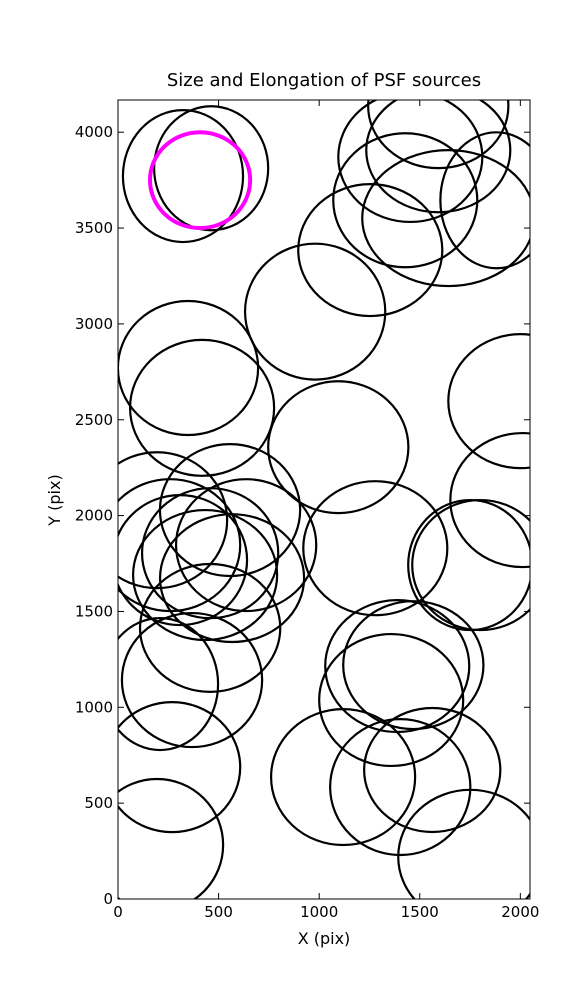  What do you see at coordinates (54, 500) in the screenshot?
I see `y-axis-label: Y (pix)` at bounding box center [54, 500].